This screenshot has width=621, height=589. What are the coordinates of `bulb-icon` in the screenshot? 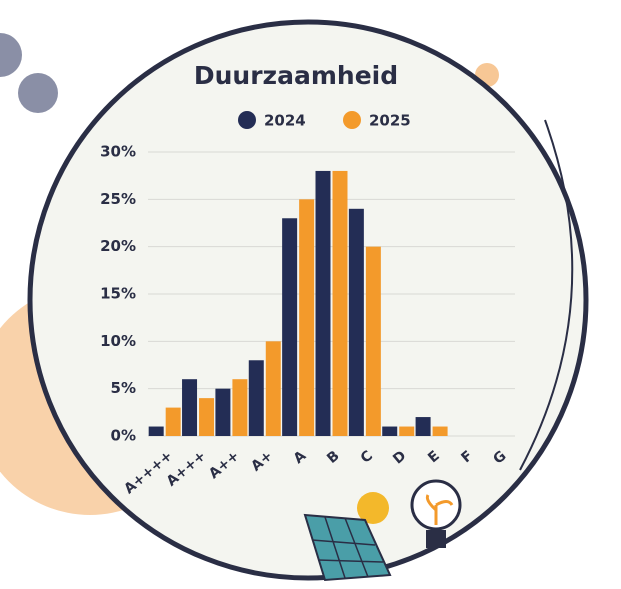 It's located at (436, 513).